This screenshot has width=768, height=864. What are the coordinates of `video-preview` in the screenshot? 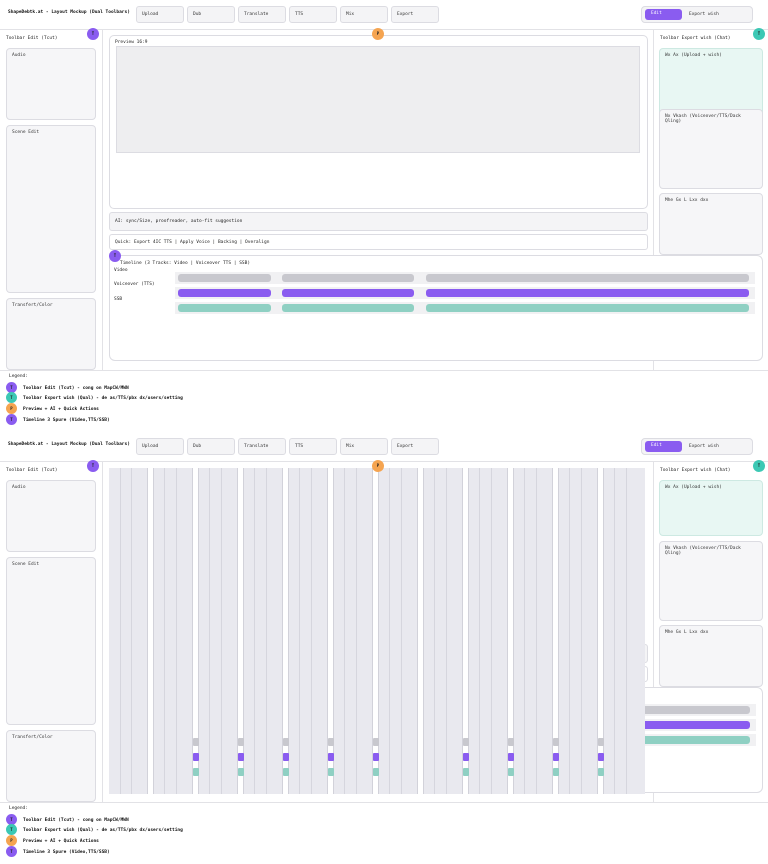 It's located at (378, 99).